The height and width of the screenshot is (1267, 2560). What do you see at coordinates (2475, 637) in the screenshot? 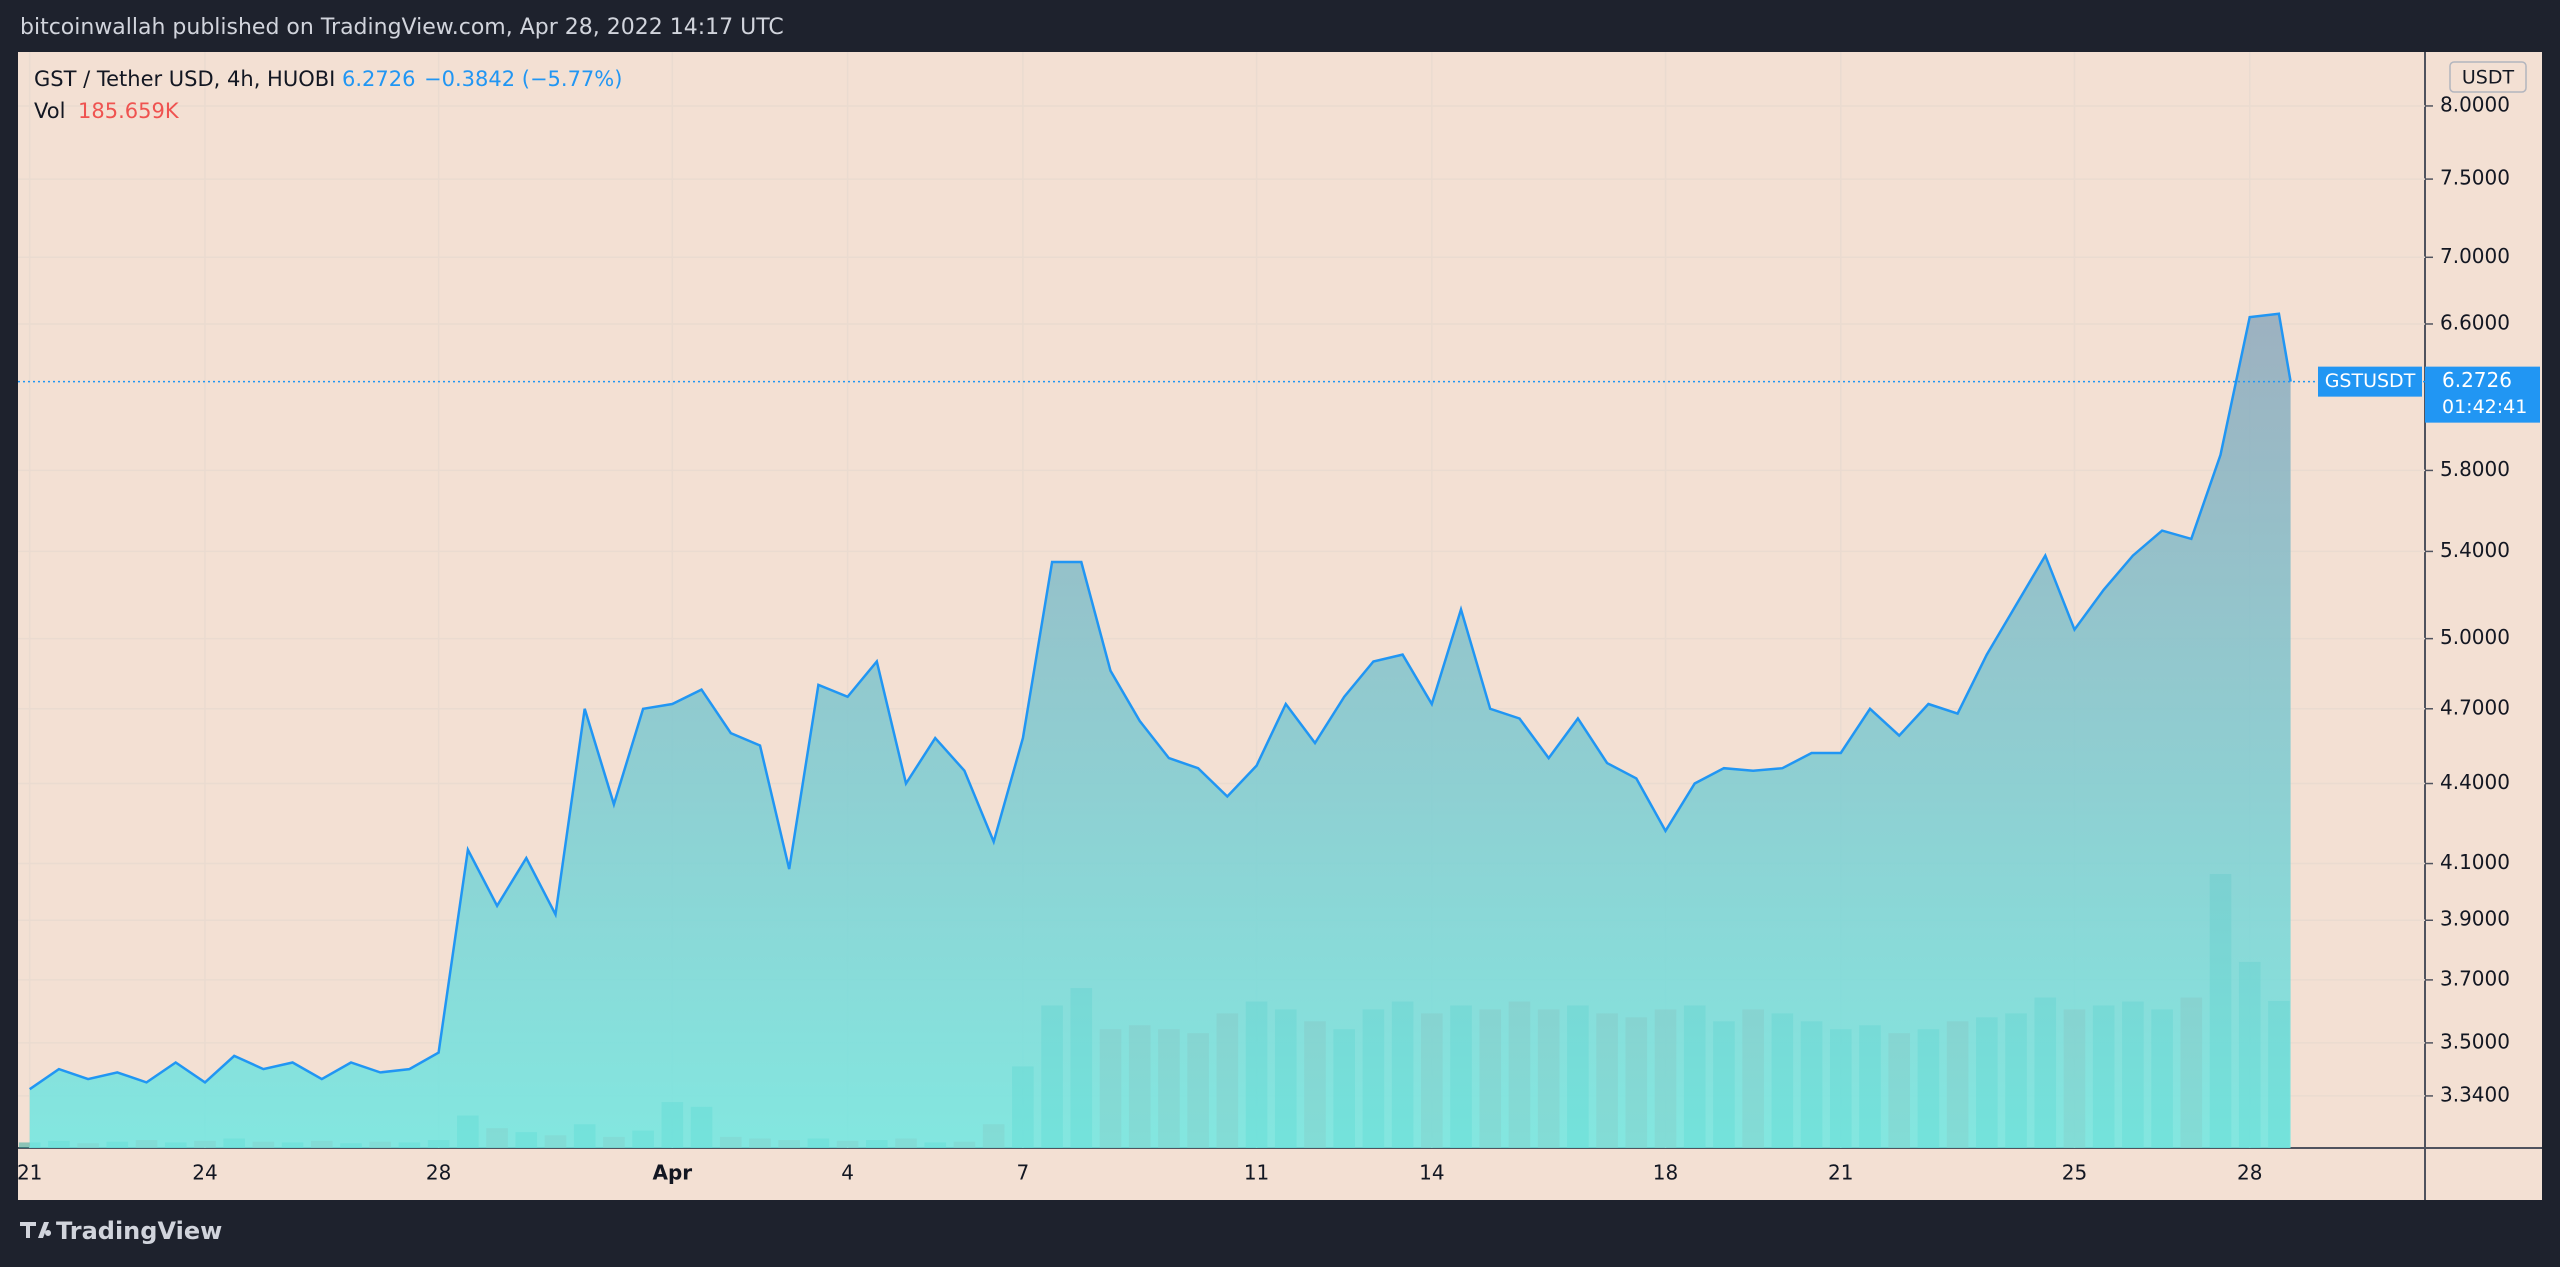
I see `y-tick-label: 5.0000` at bounding box center [2475, 637].